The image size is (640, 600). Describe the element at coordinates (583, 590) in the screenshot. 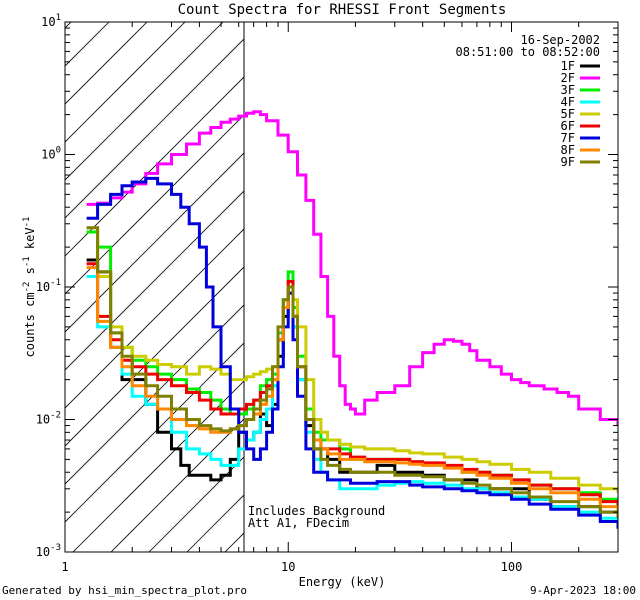

I see `timestamp-text: 9-Apr-2023 18:00` at that location.